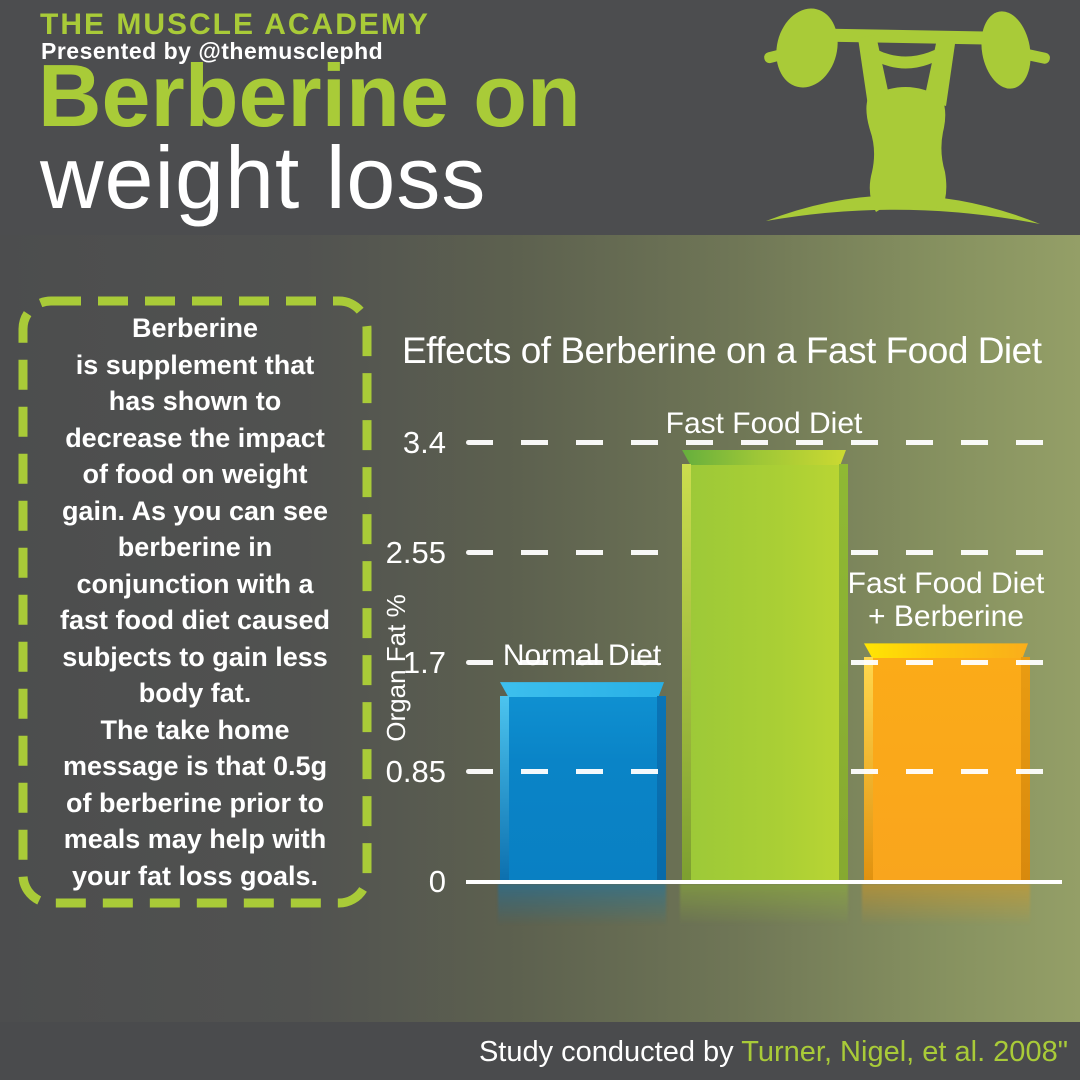 The image size is (1080, 1080). Describe the element at coordinates (437, 881) in the screenshot. I see `y-tick-label-0: 0` at that location.